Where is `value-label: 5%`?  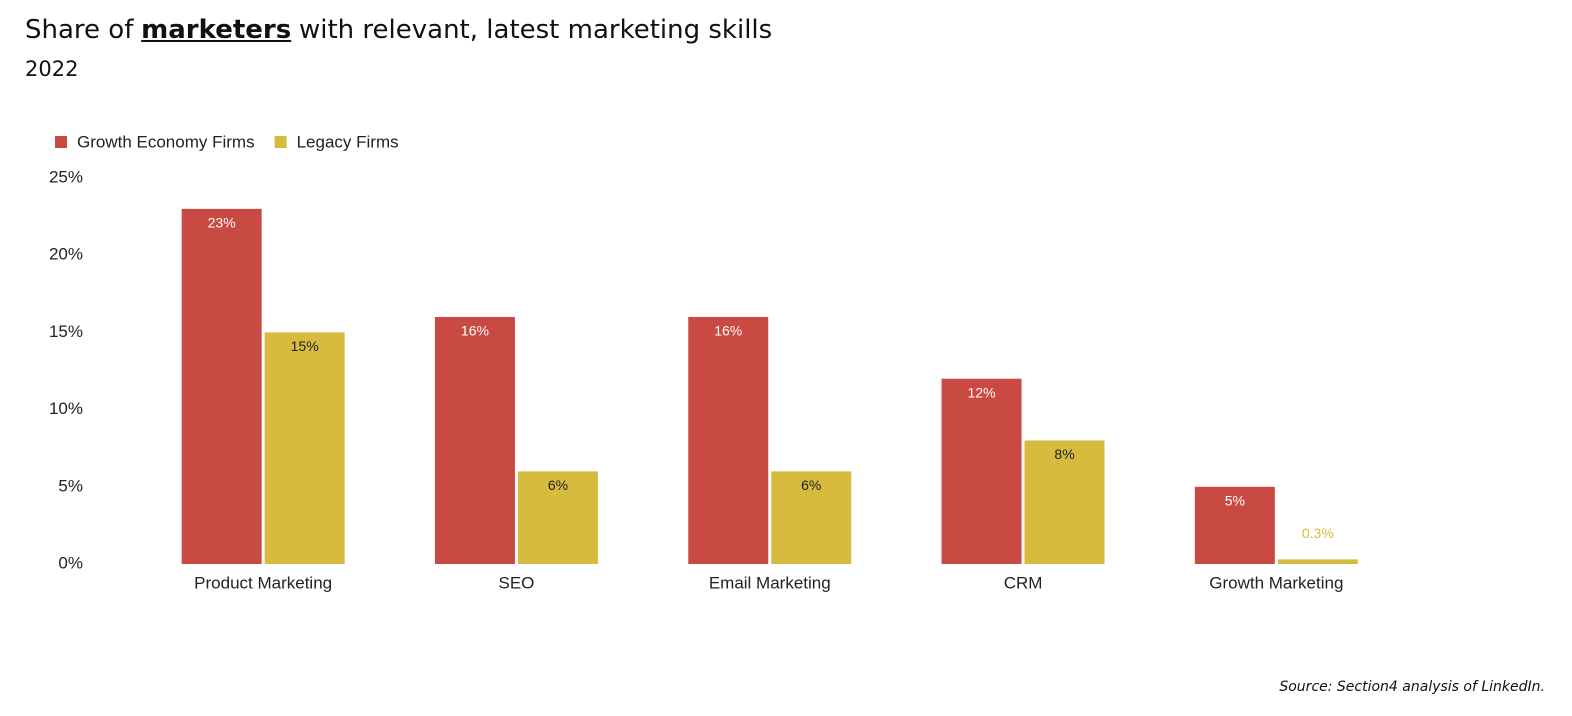 value-label: 5% is located at coordinates (1235, 501).